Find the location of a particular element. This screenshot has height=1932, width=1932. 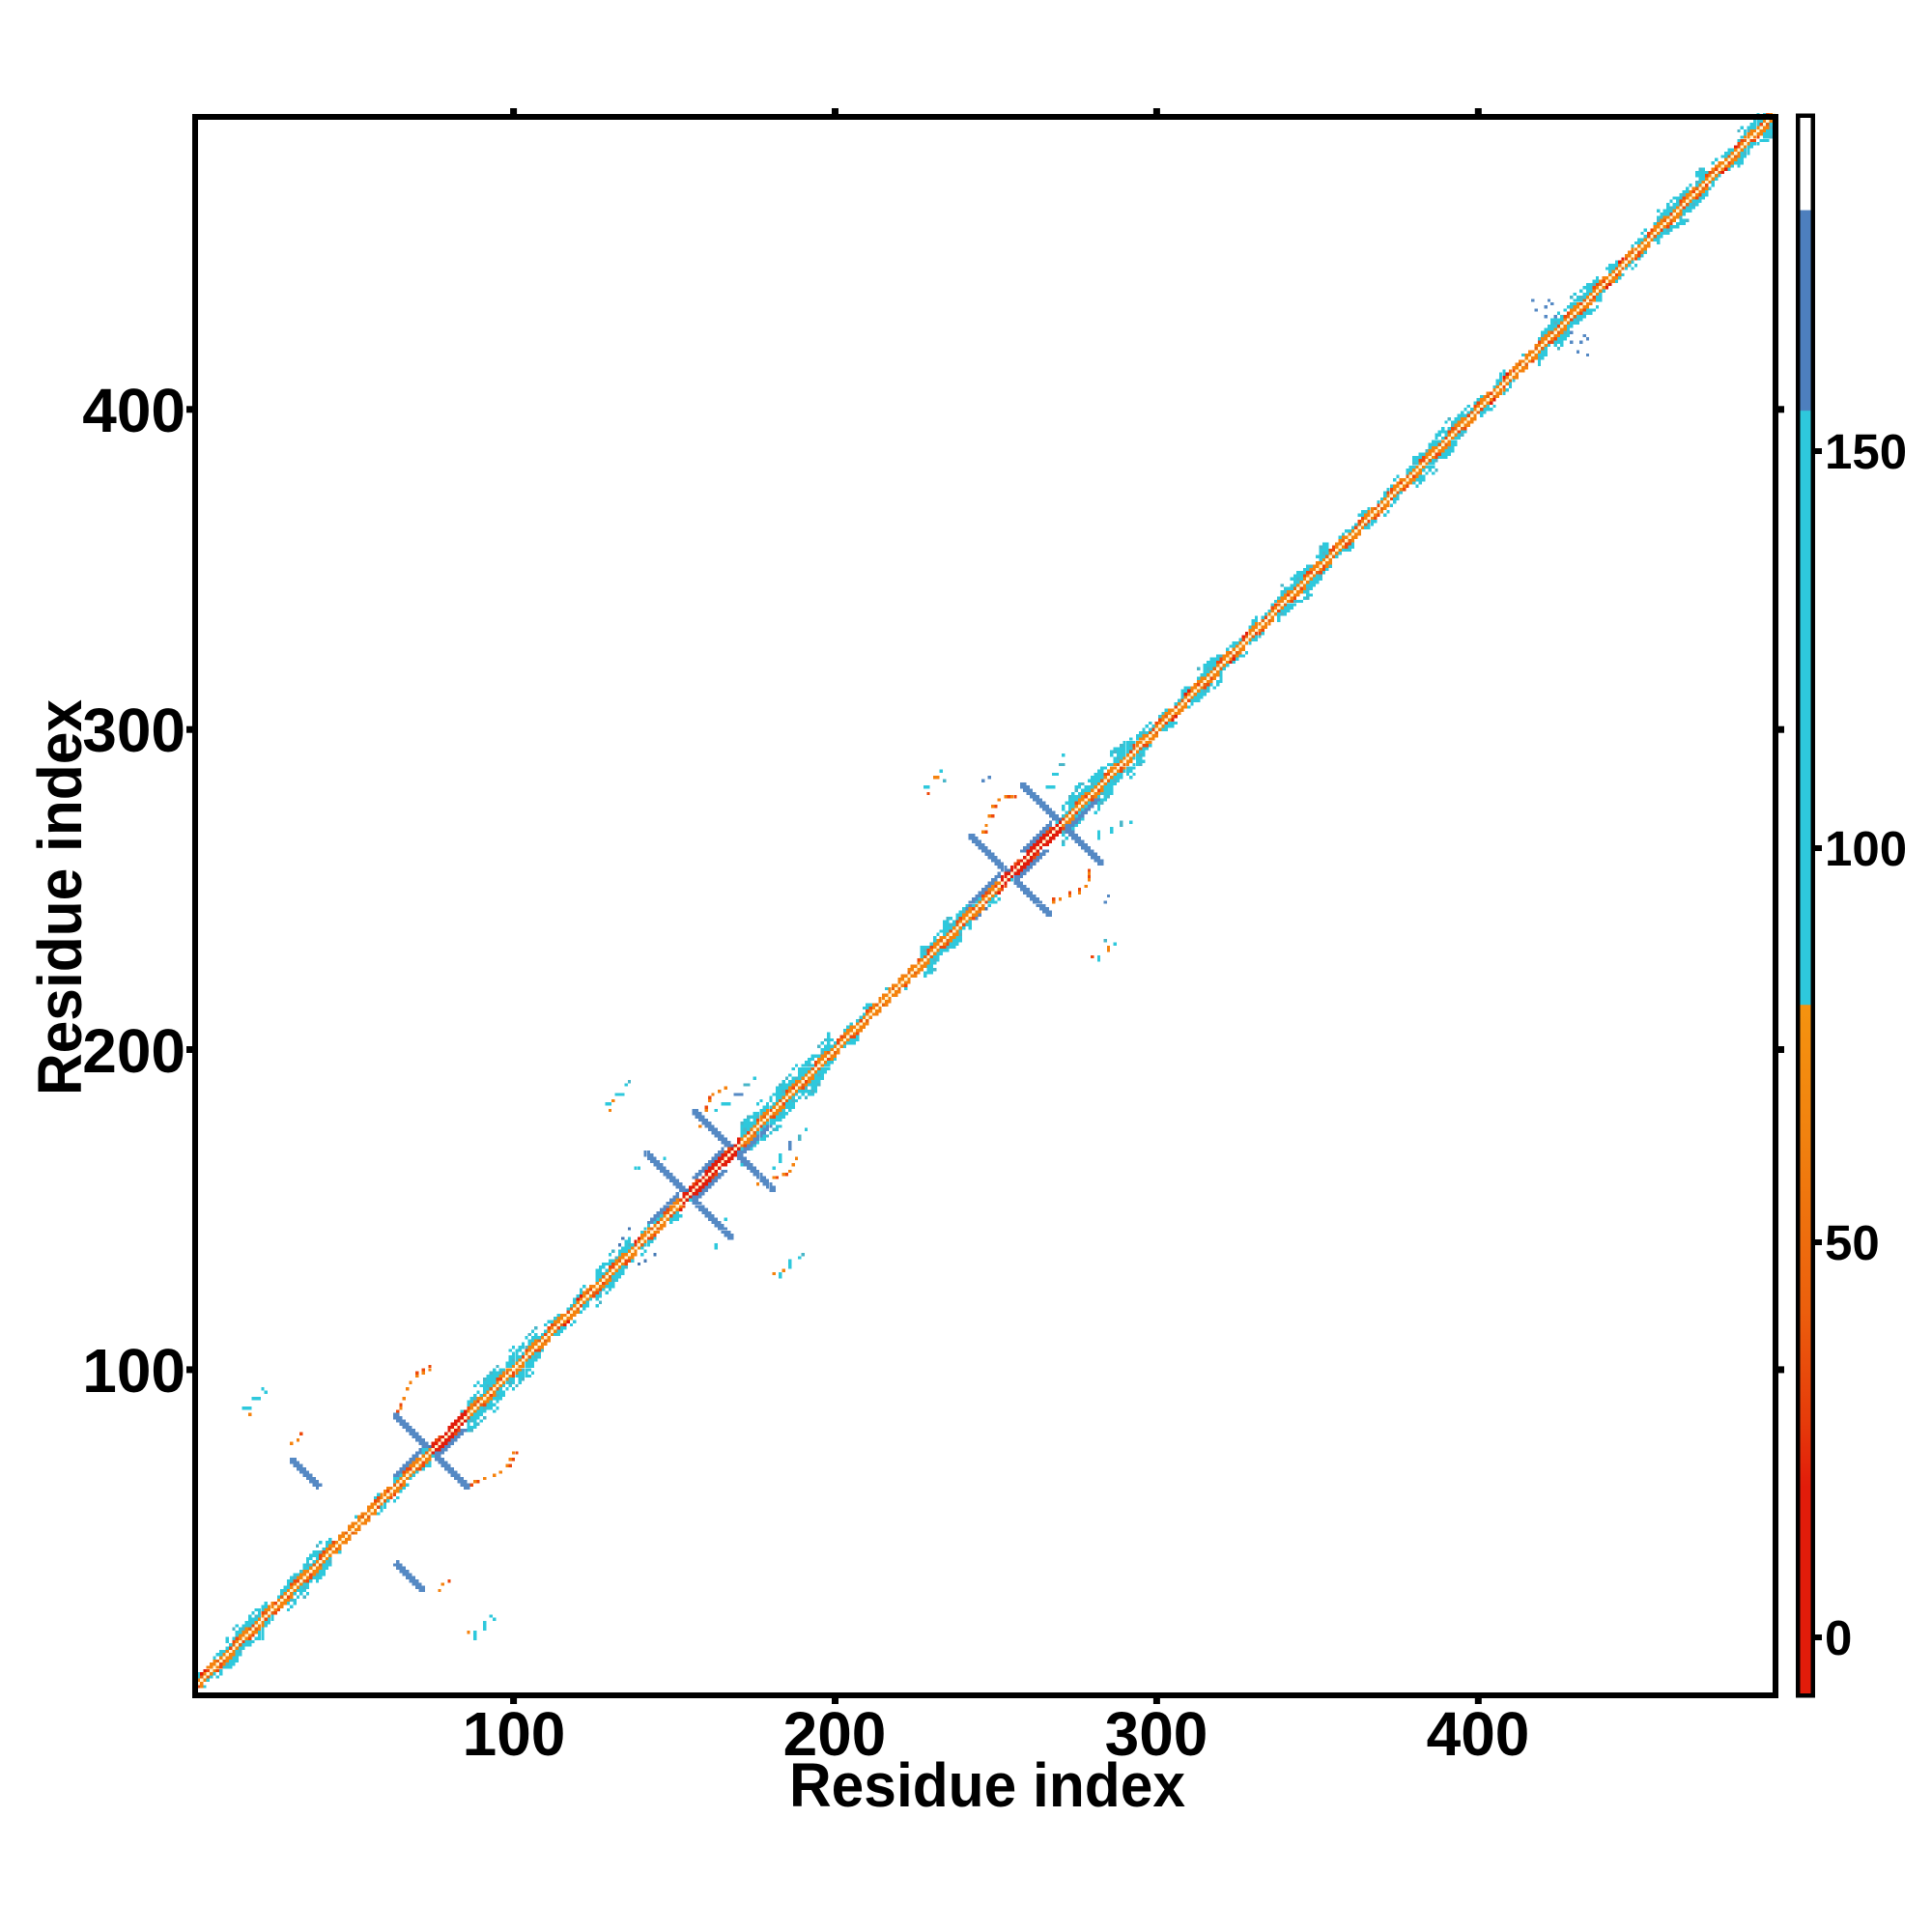

svg-text: 0 is located at coordinates (1838, 1637).